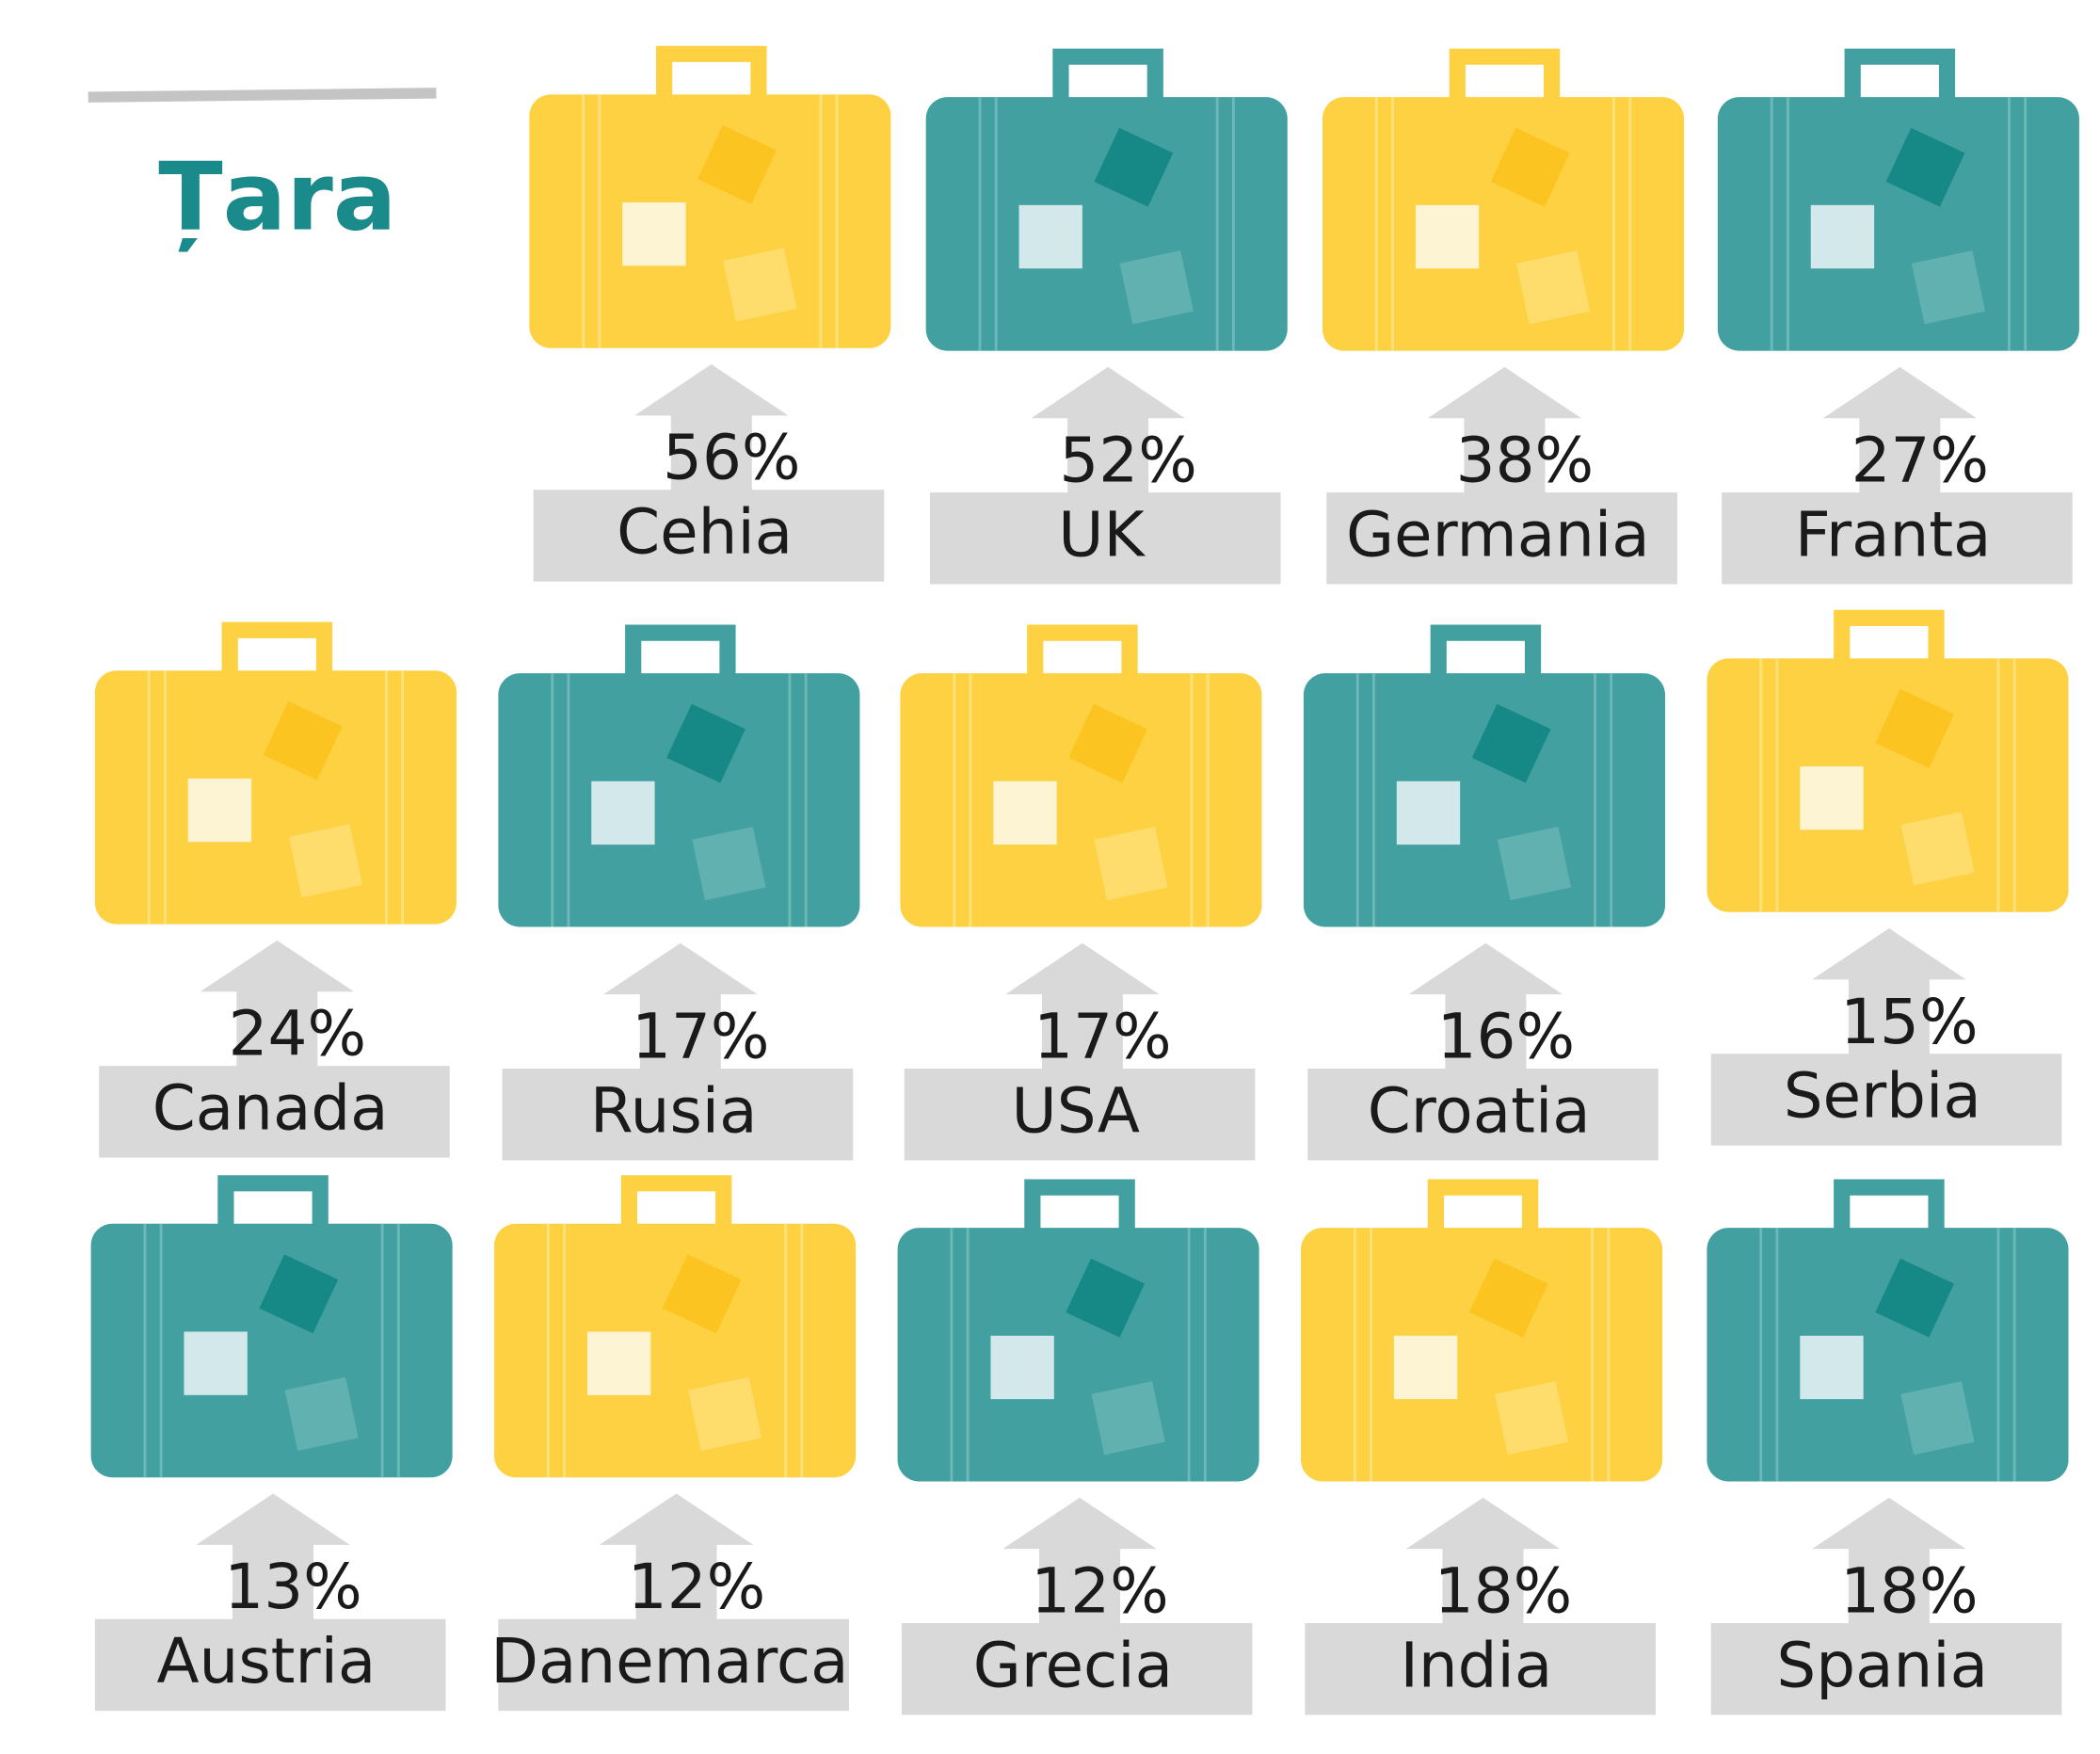  What do you see at coordinates (1882, 1665) in the screenshot?
I see `country-label: Spania` at bounding box center [1882, 1665].